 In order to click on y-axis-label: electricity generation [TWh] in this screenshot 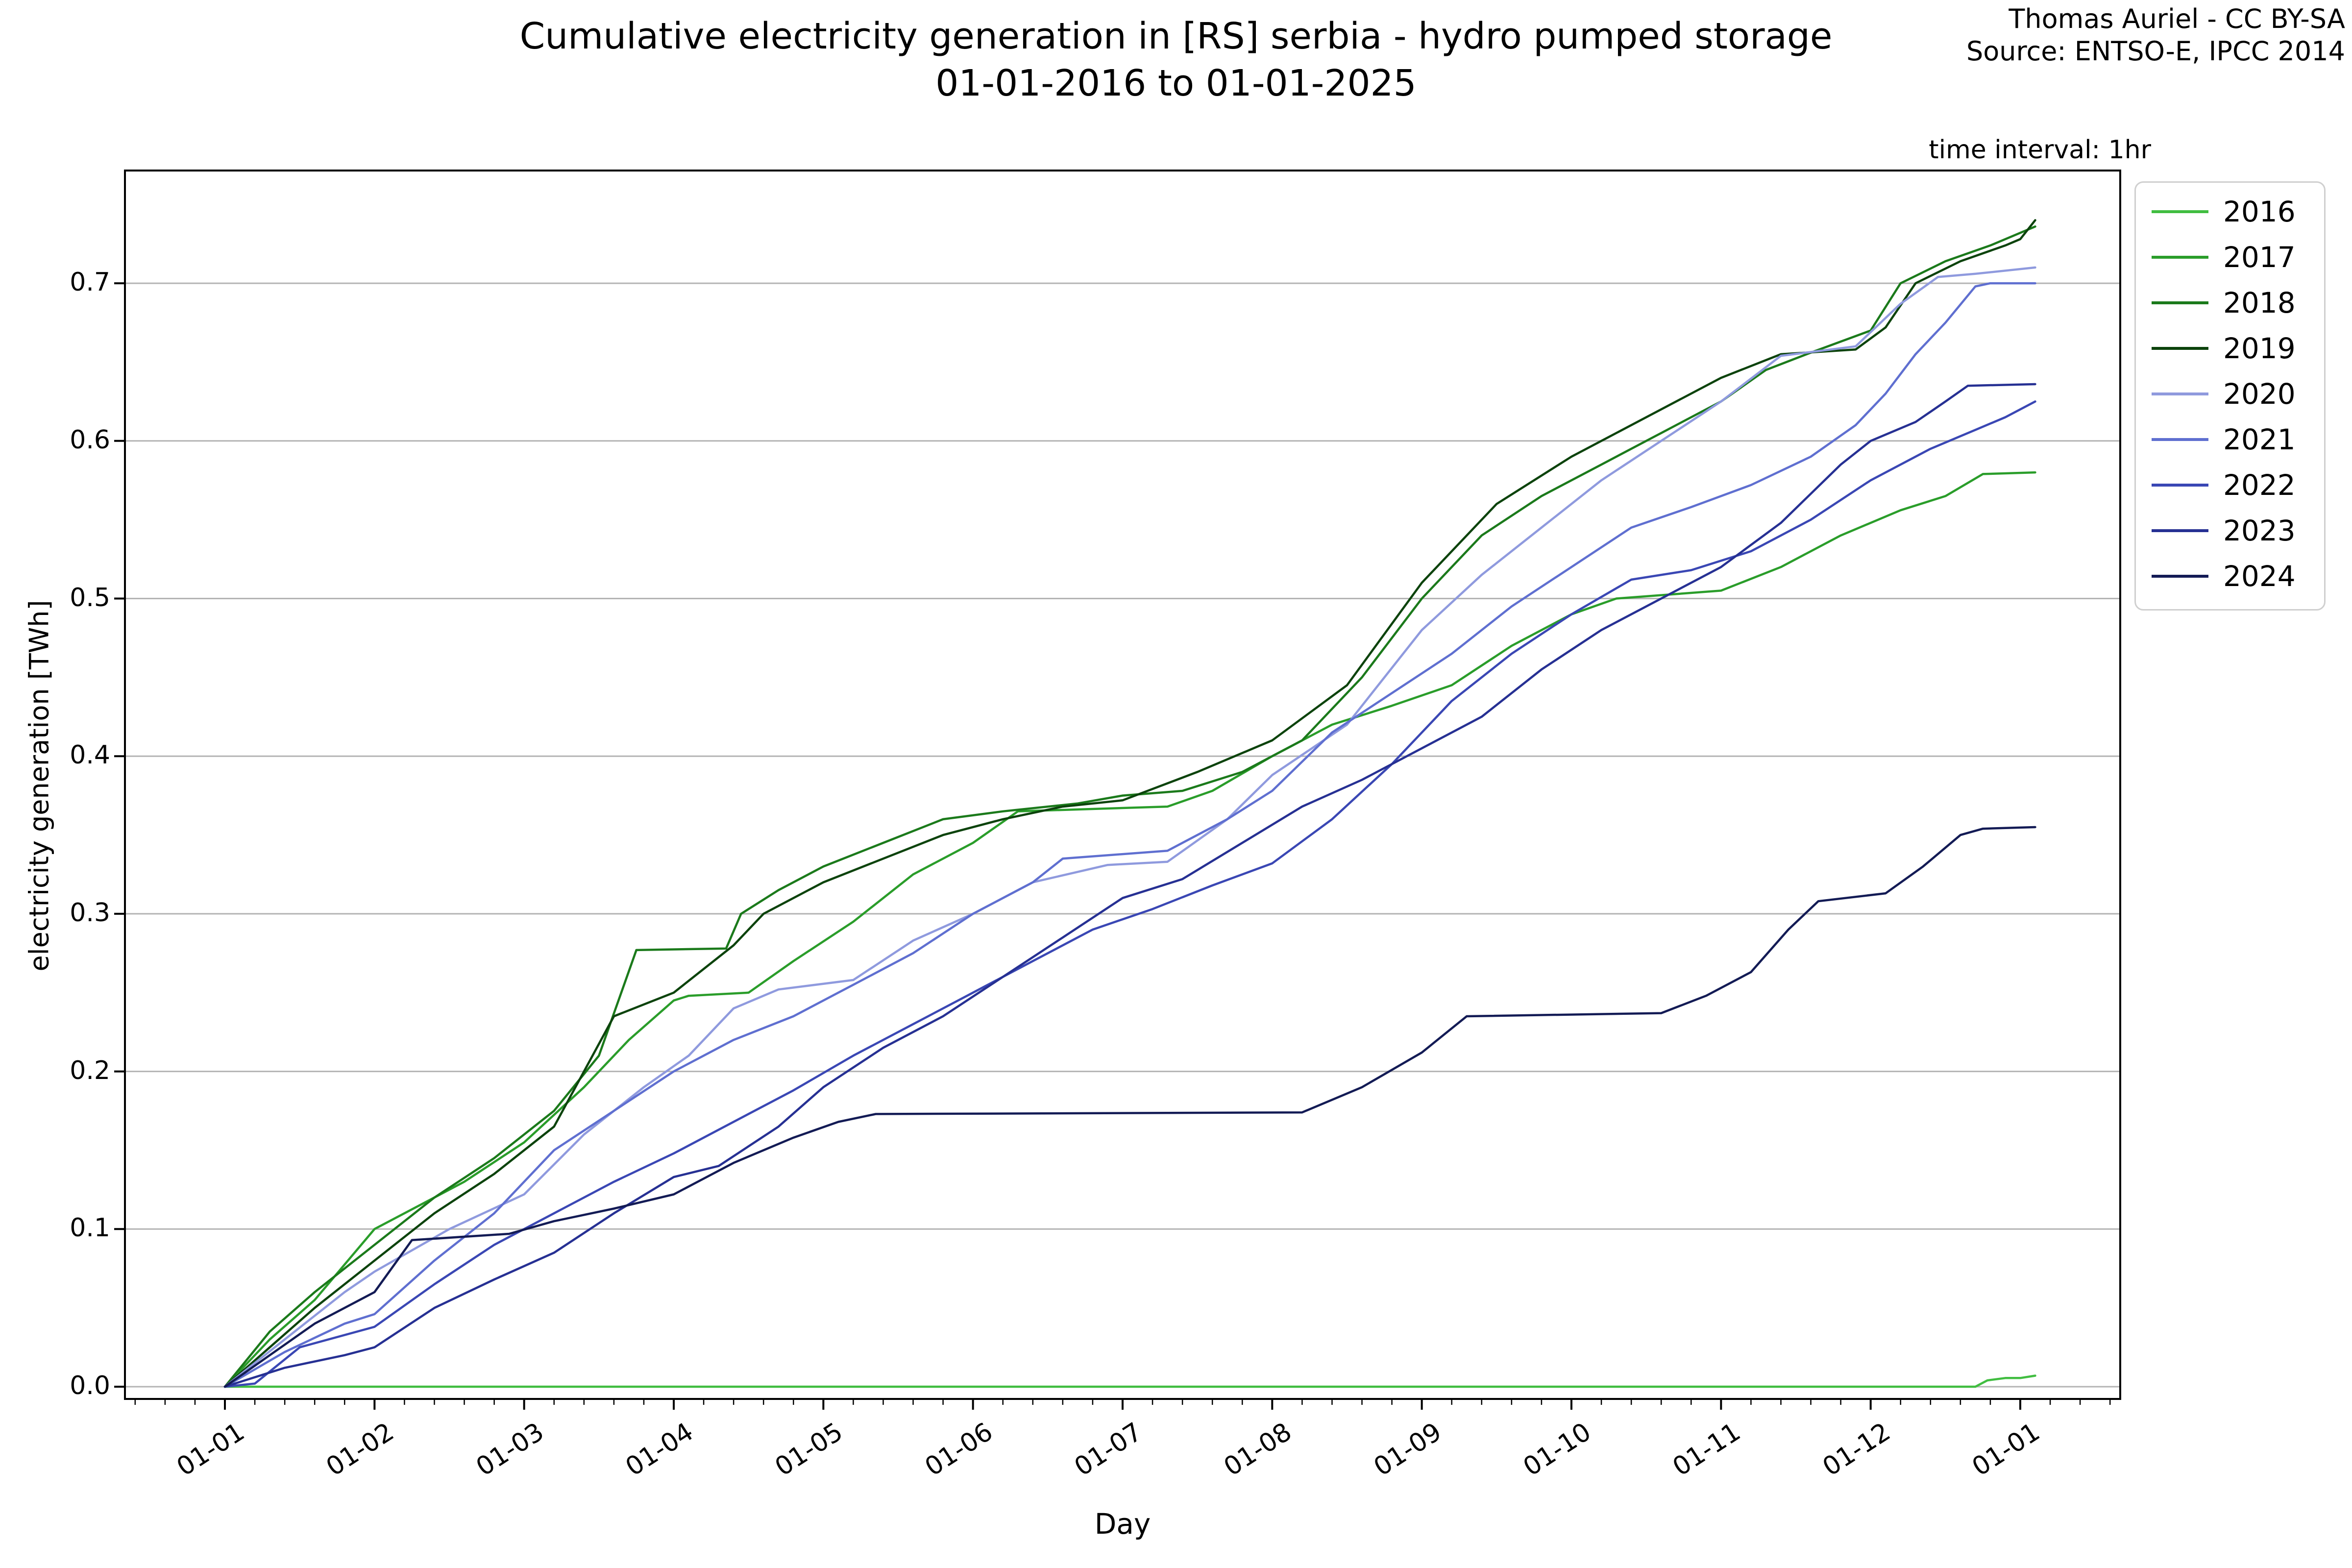, I will do `click(39, 786)`.